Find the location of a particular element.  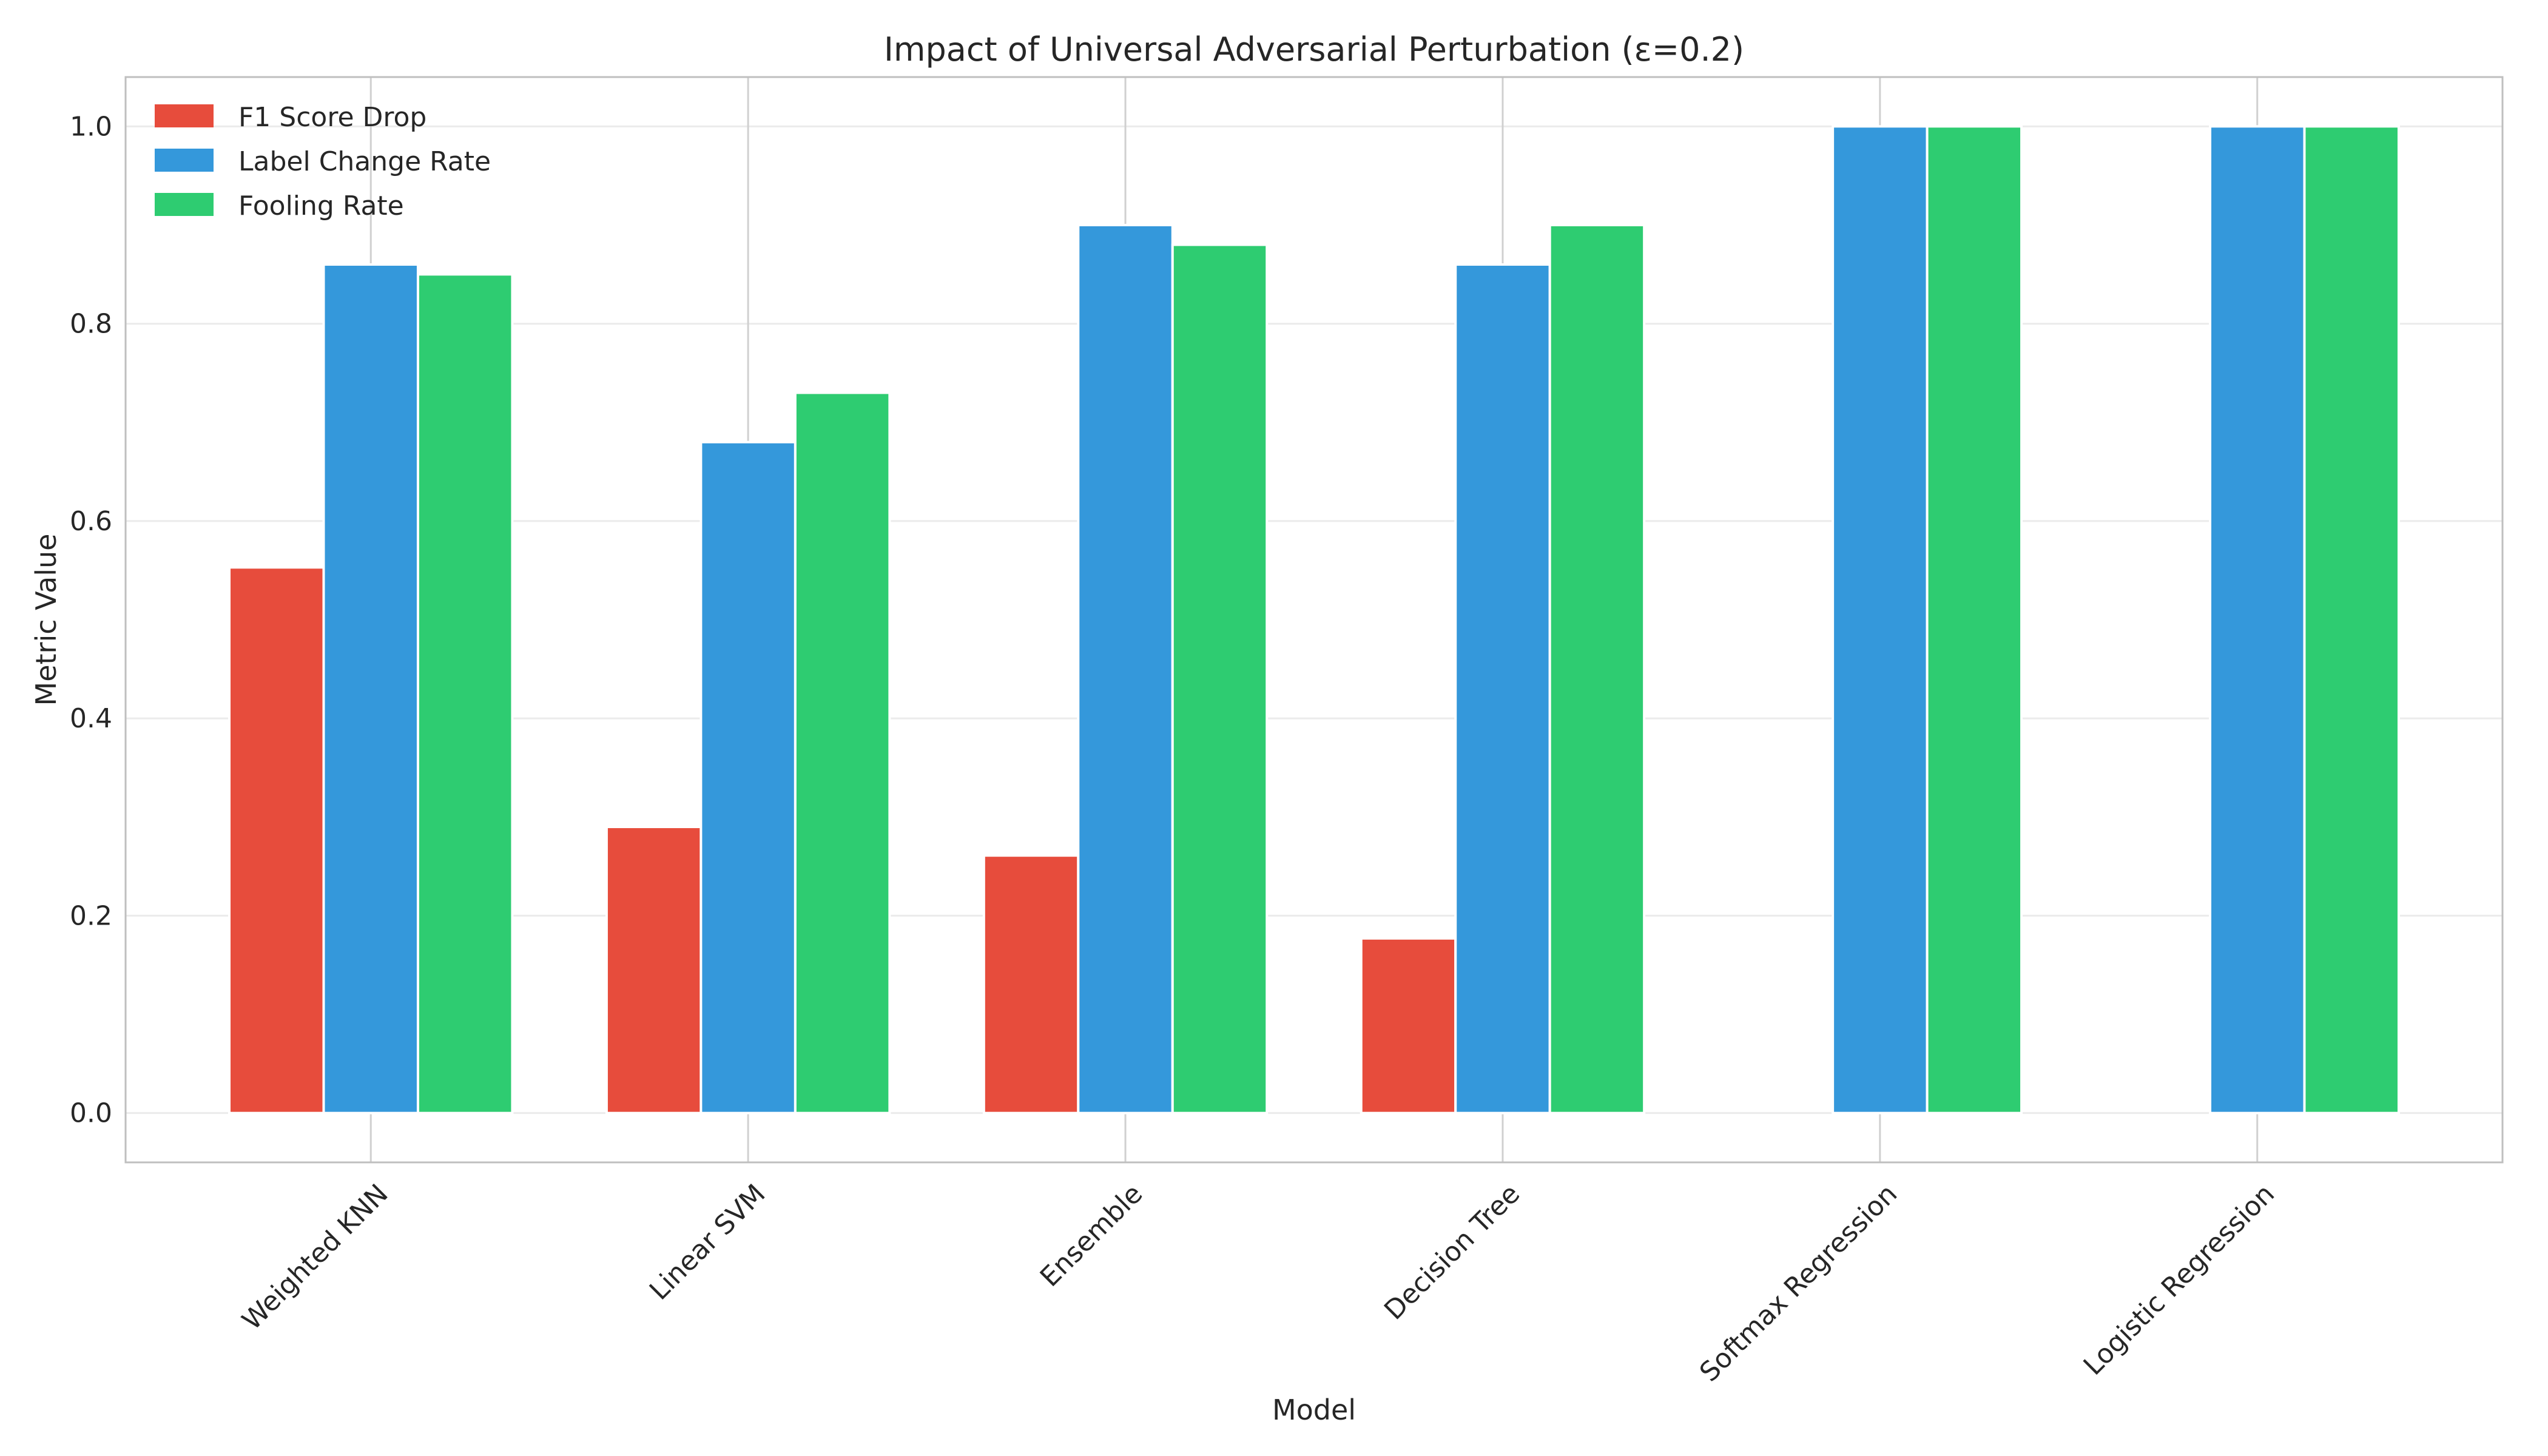

y-tick-label-0: 0.0 is located at coordinates (91, 1113).